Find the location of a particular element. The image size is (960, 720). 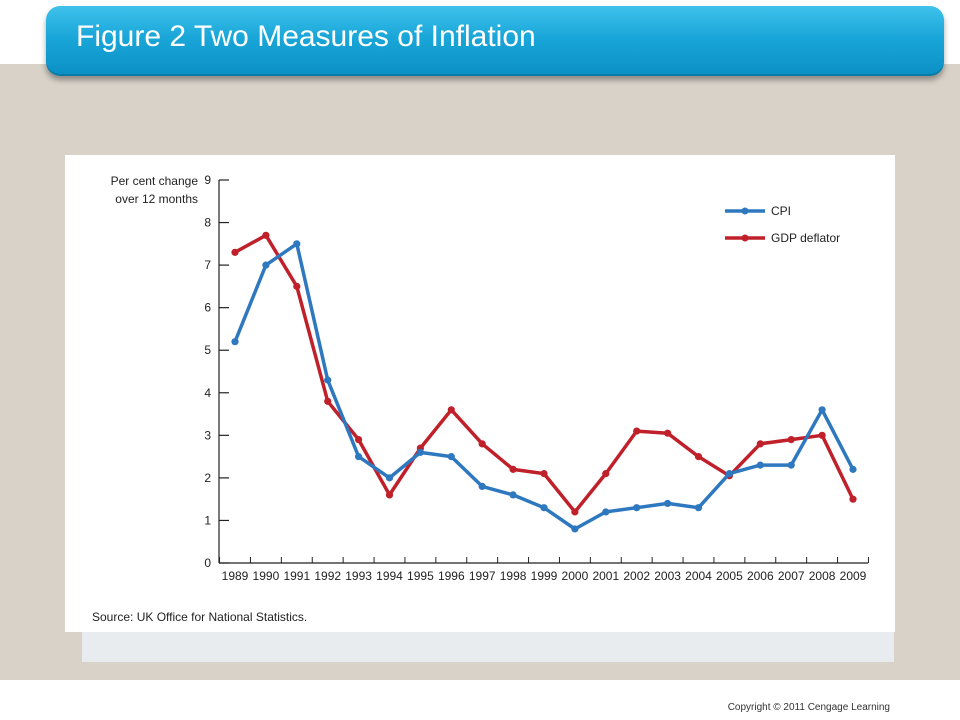

y-tick-label: 0 is located at coordinates (207, 563).